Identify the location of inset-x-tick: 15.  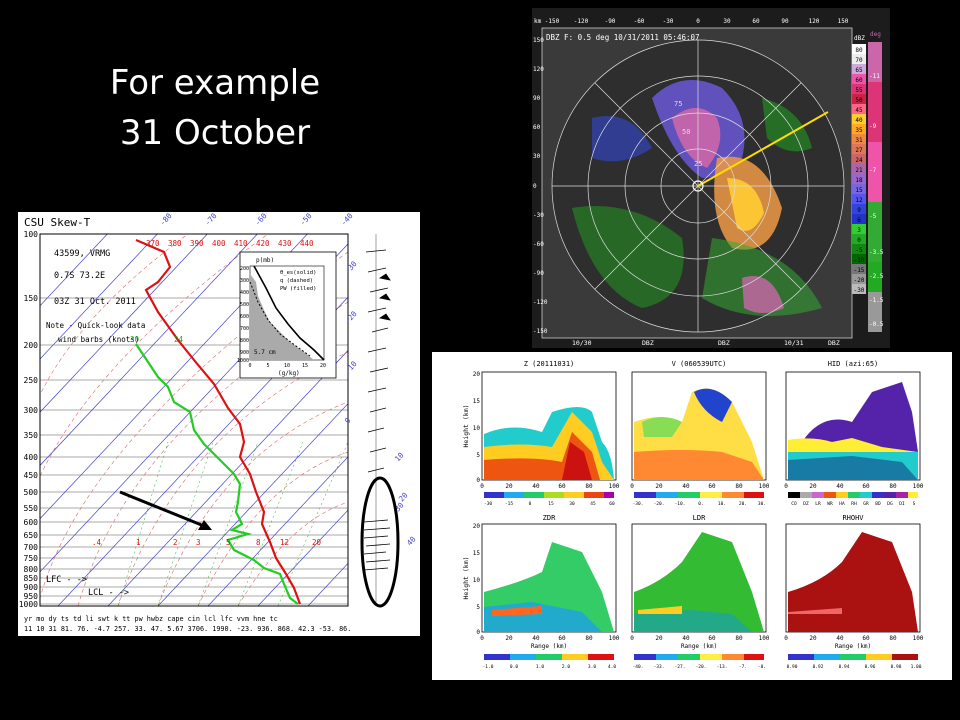
(305, 366).